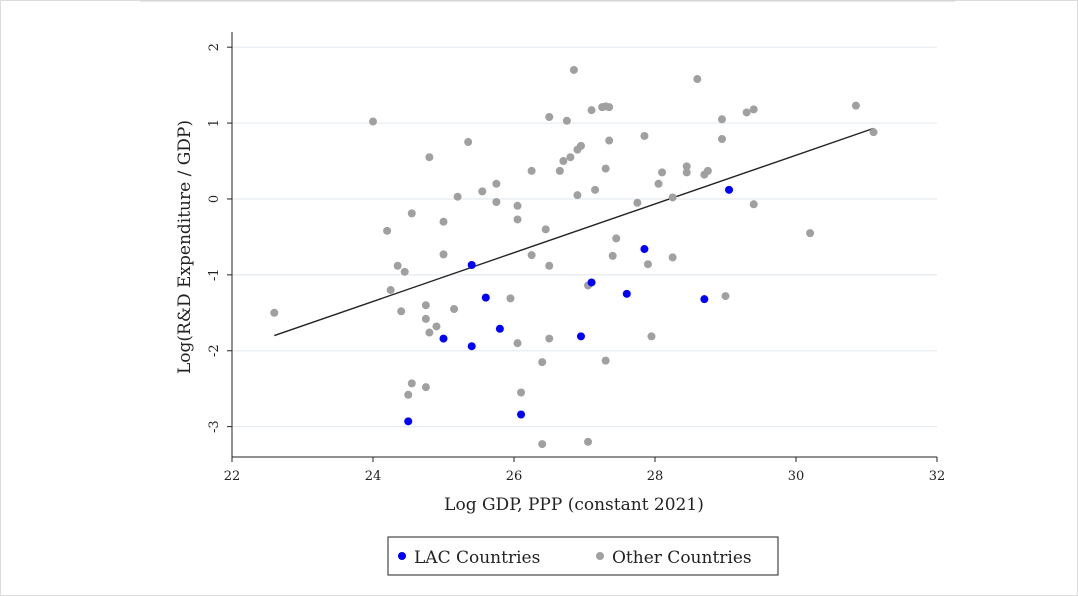 Image resolution: width=1078 pixels, height=596 pixels. I want to click on y-tick-label: 0, so click(214, 199).